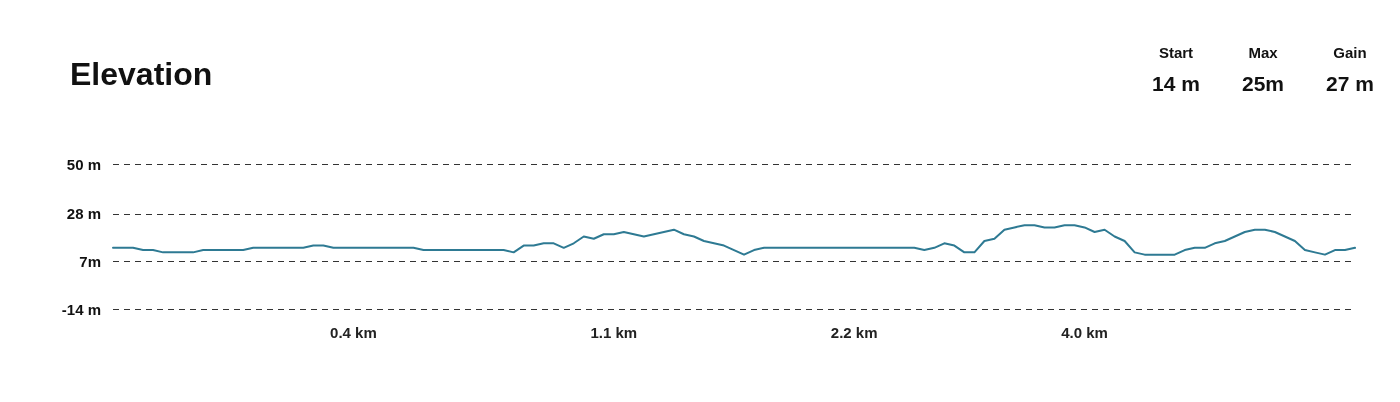  What do you see at coordinates (614, 332) in the screenshot?
I see `x-tick-label: 1.1 km` at bounding box center [614, 332].